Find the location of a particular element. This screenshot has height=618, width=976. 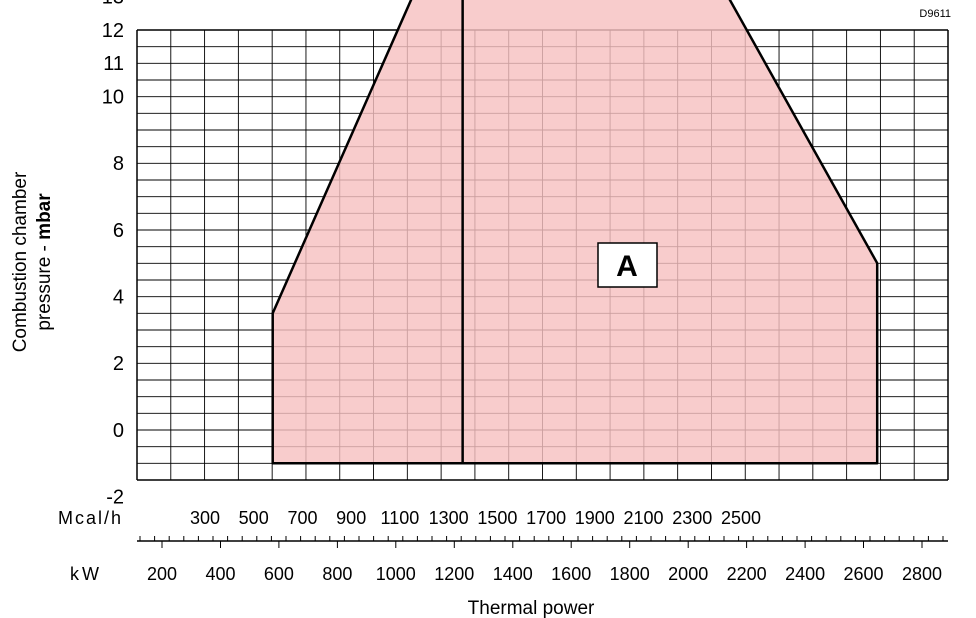

figure-code: D9611 is located at coordinates (935, 14).